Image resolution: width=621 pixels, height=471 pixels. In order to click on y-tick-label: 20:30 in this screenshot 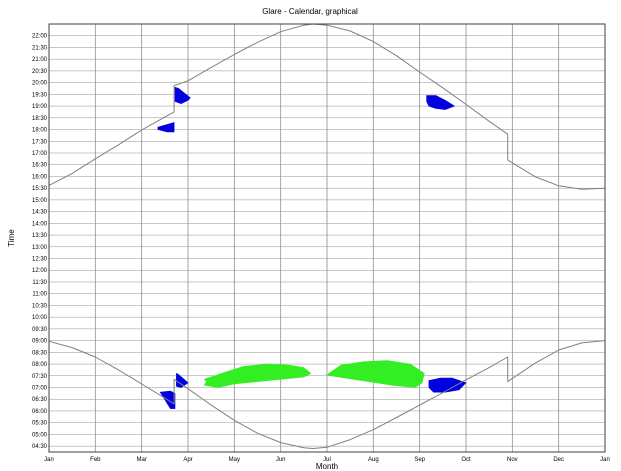, I will do `click(40, 72)`.